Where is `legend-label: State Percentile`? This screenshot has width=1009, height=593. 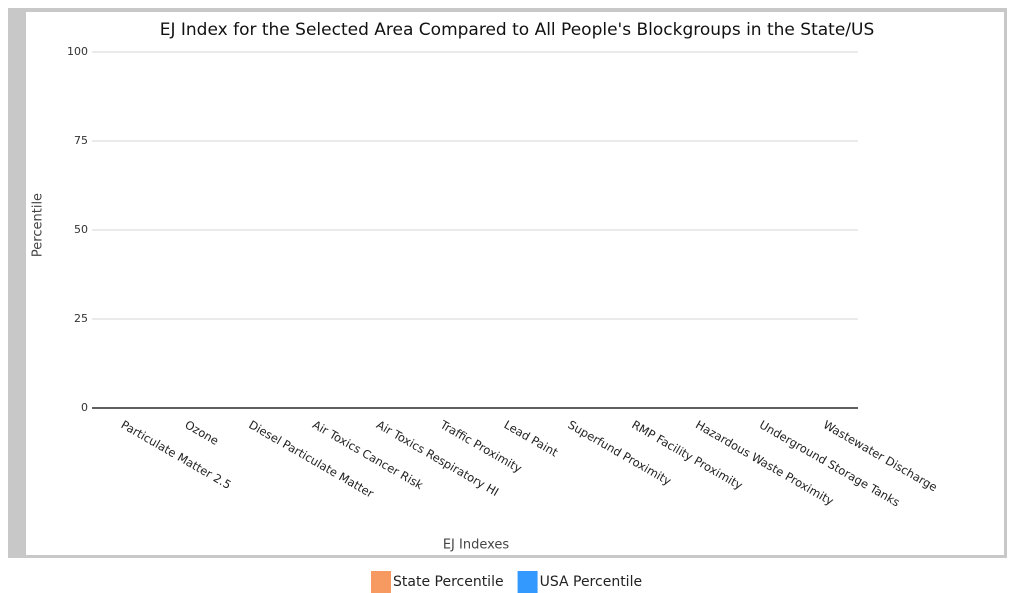
legend-label: State Percentile is located at coordinates (448, 582).